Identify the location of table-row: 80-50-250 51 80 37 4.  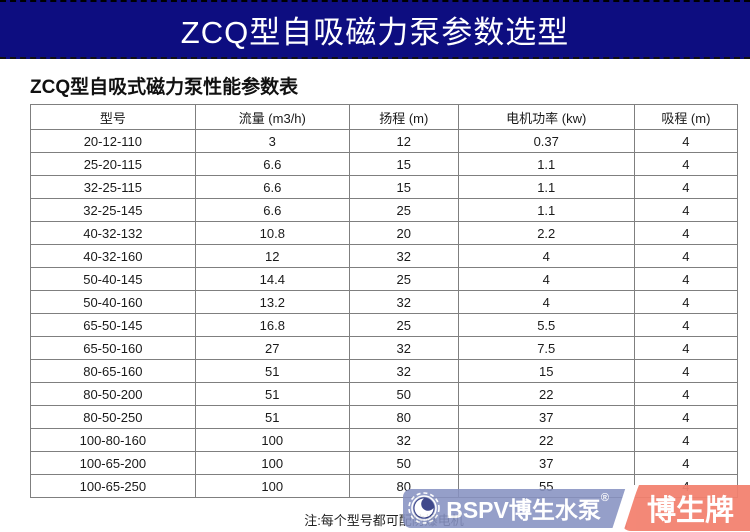
(384, 417).